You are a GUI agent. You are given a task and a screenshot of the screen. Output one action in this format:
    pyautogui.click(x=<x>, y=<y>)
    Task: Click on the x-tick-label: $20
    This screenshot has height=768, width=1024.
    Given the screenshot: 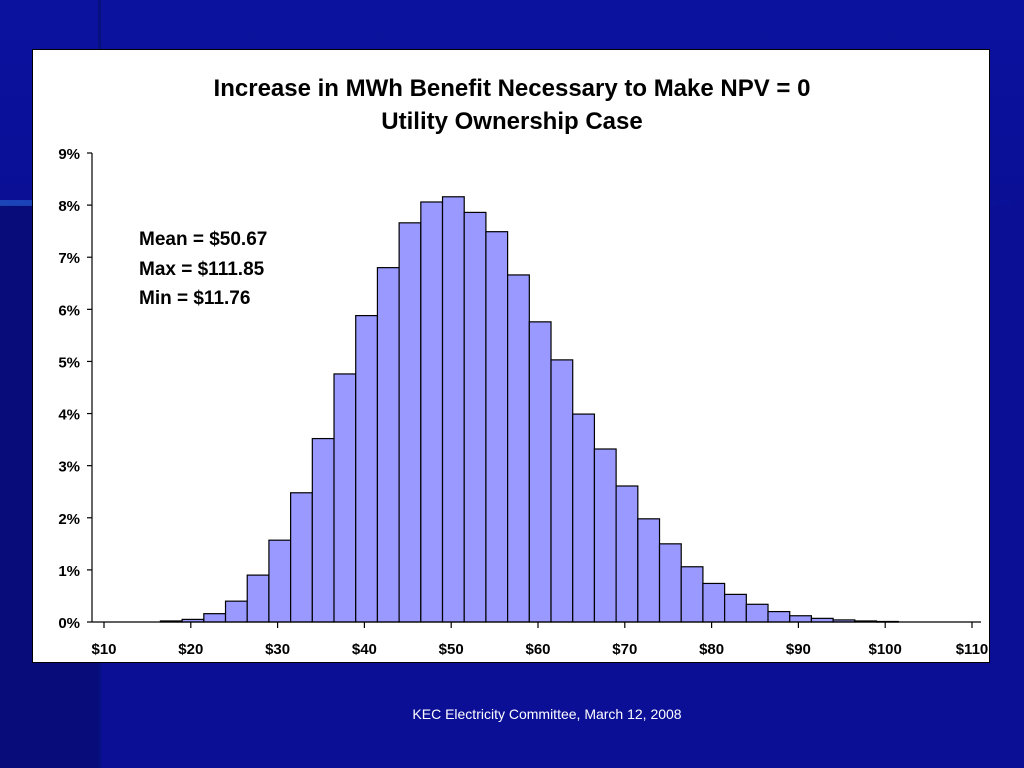 What is the action you would take?
    pyautogui.click(x=190, y=649)
    